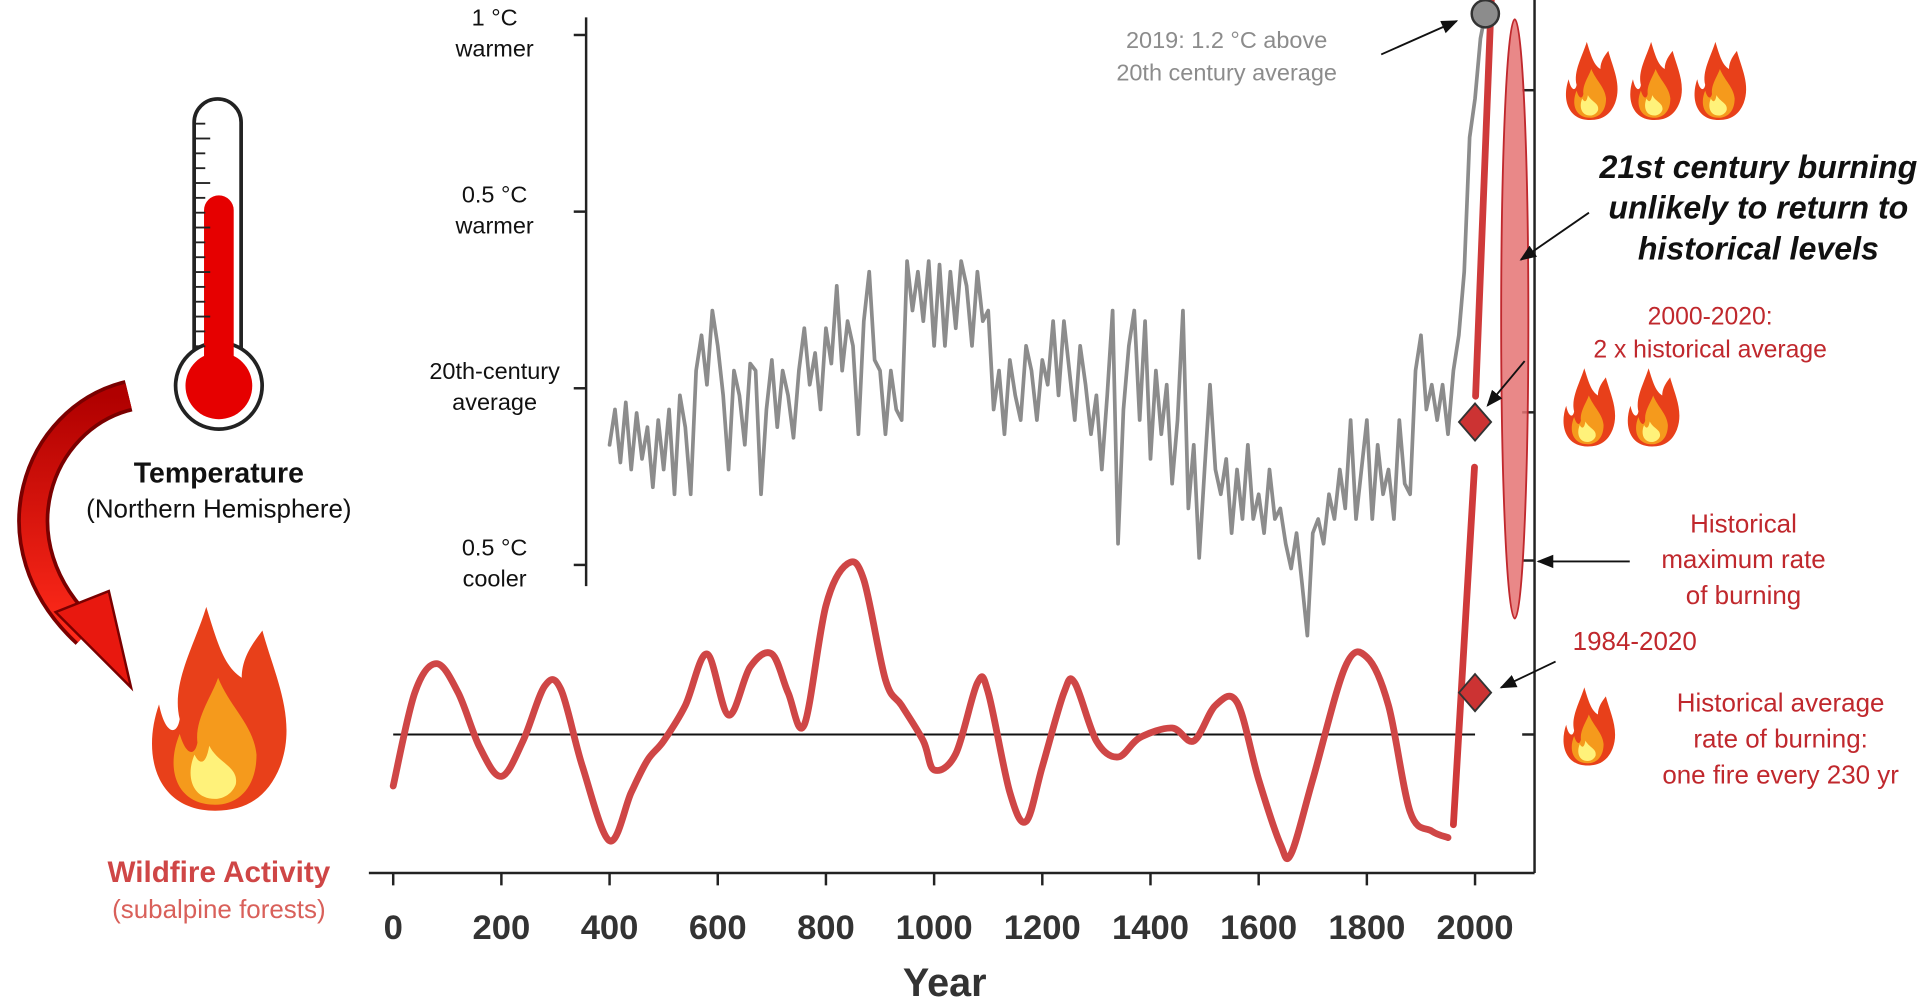 This screenshot has height=1000, width=1929. What do you see at coordinates (495, 18) in the screenshot?
I see `y-tick-label: 1 °C` at bounding box center [495, 18].